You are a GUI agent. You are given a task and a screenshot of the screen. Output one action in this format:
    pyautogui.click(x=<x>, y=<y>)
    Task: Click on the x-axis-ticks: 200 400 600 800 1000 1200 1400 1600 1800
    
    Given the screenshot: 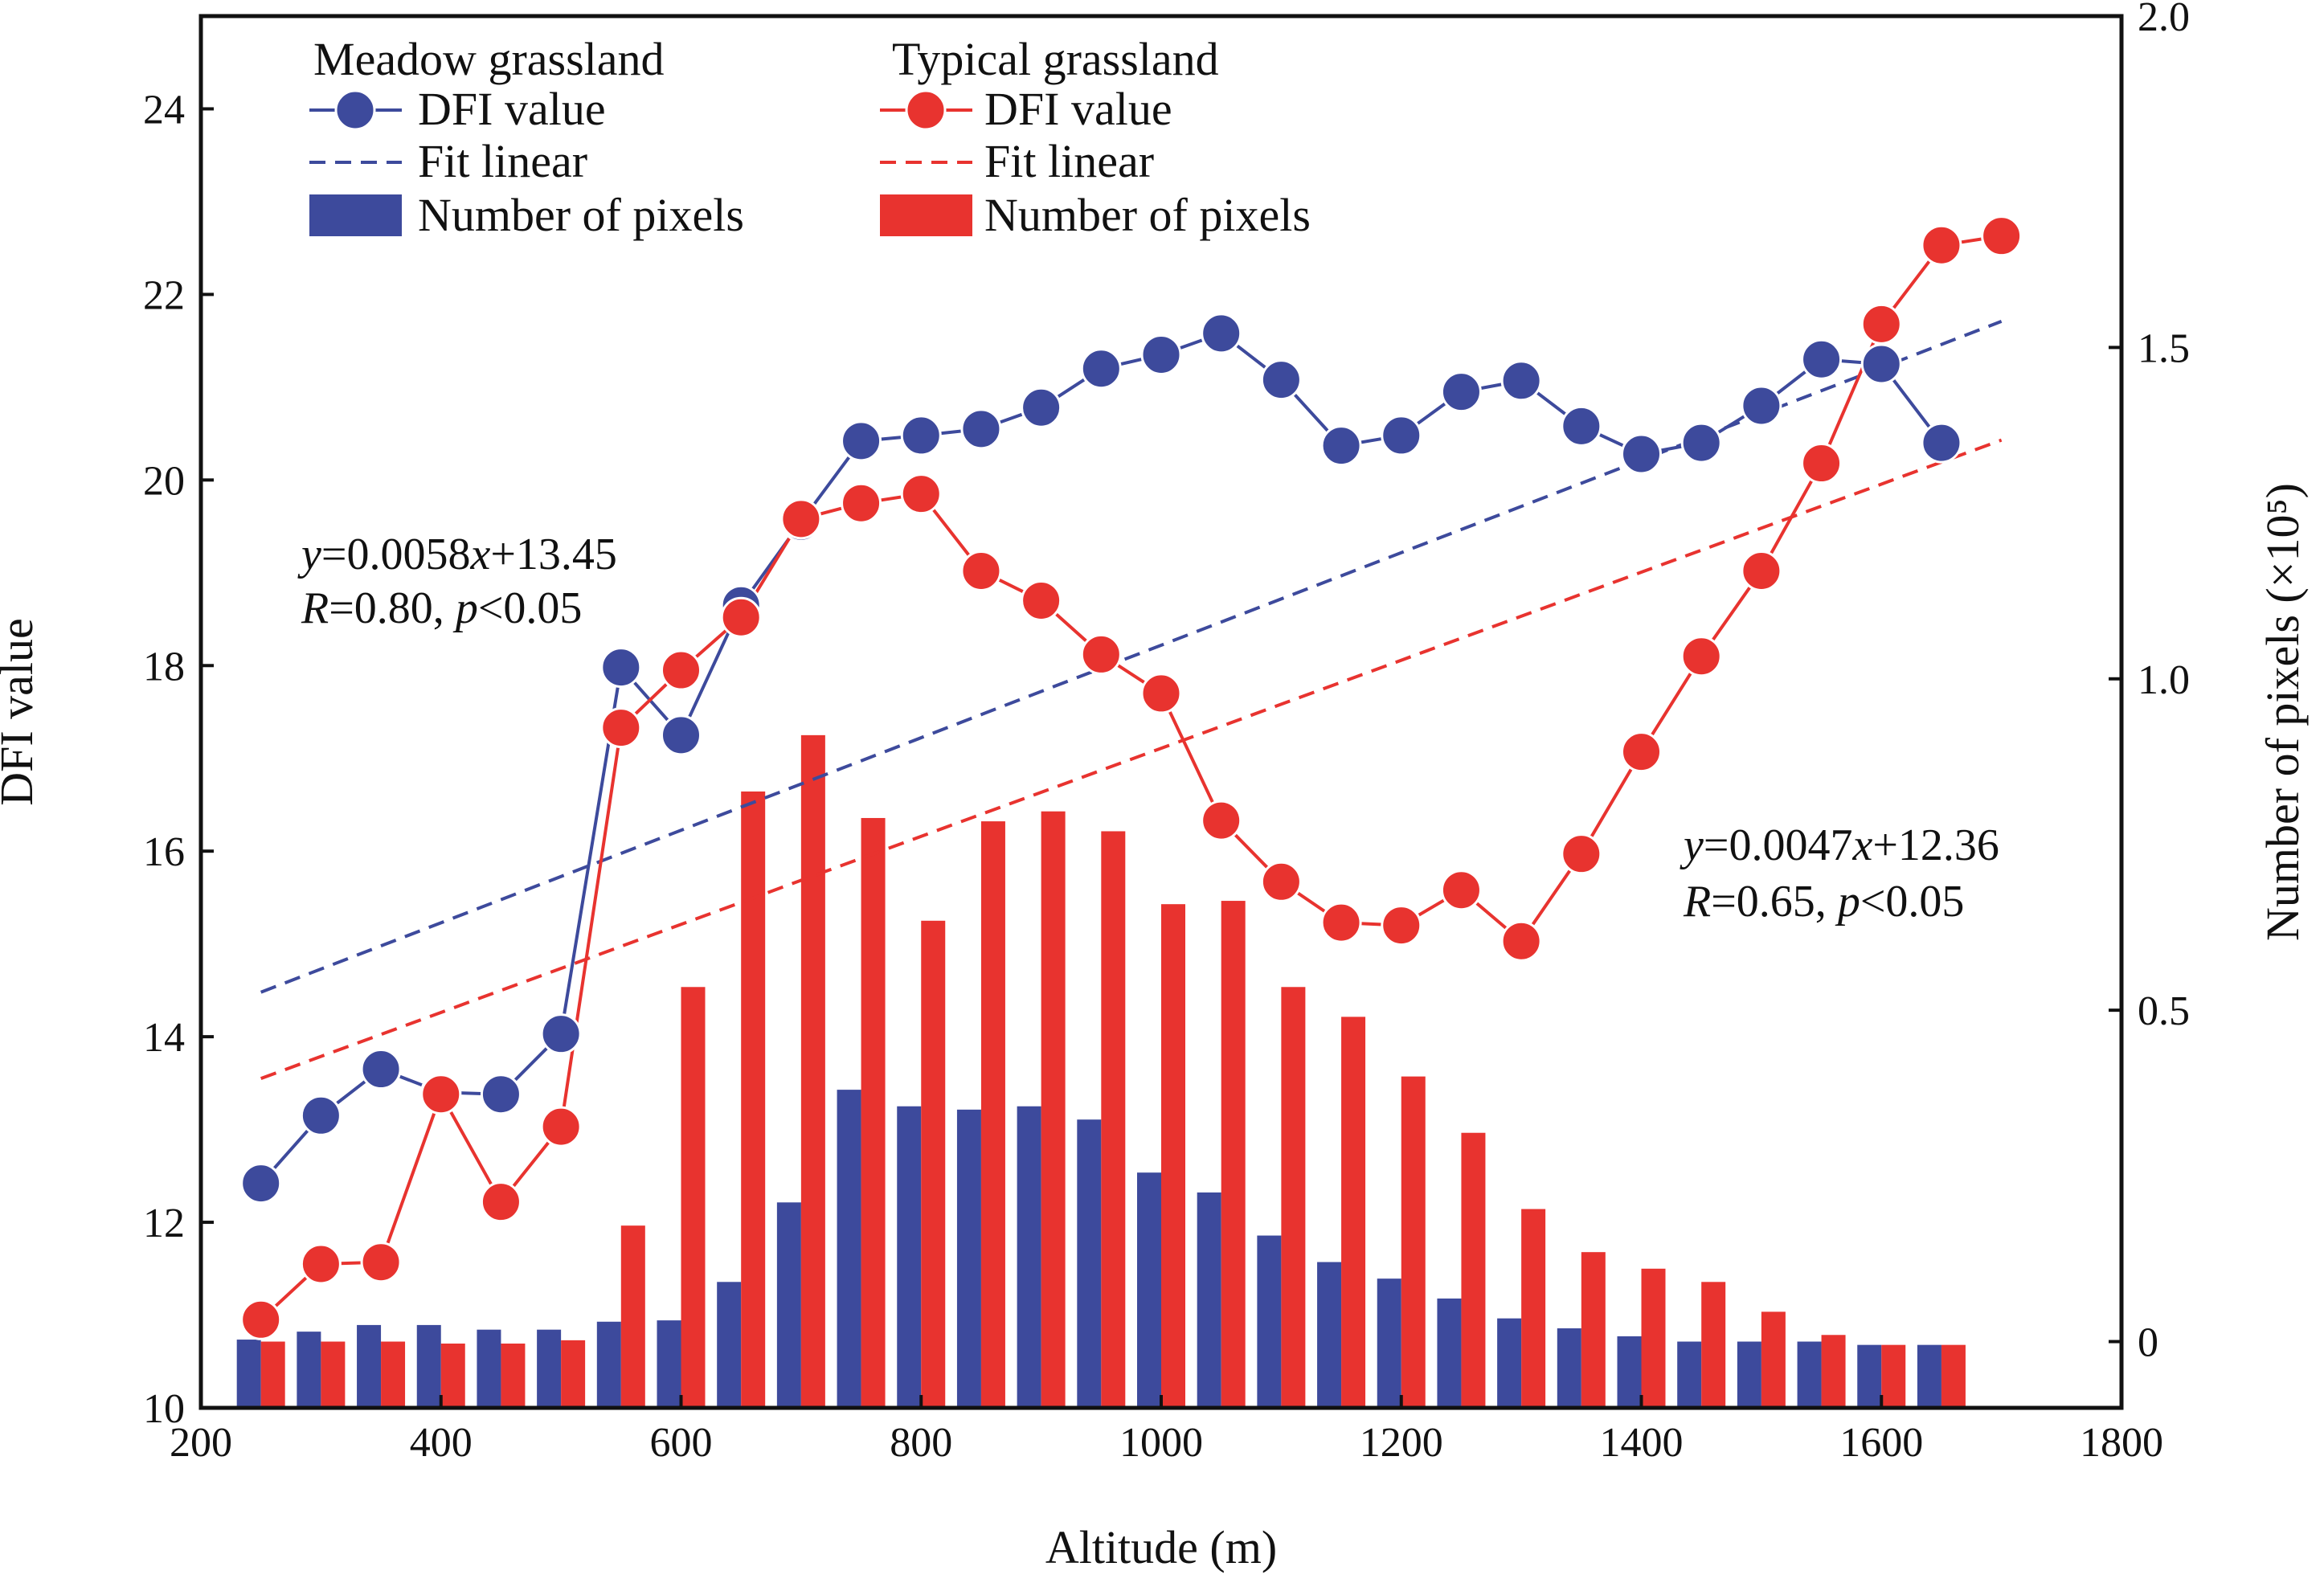 What is the action you would take?
    pyautogui.click(x=1166, y=1431)
    